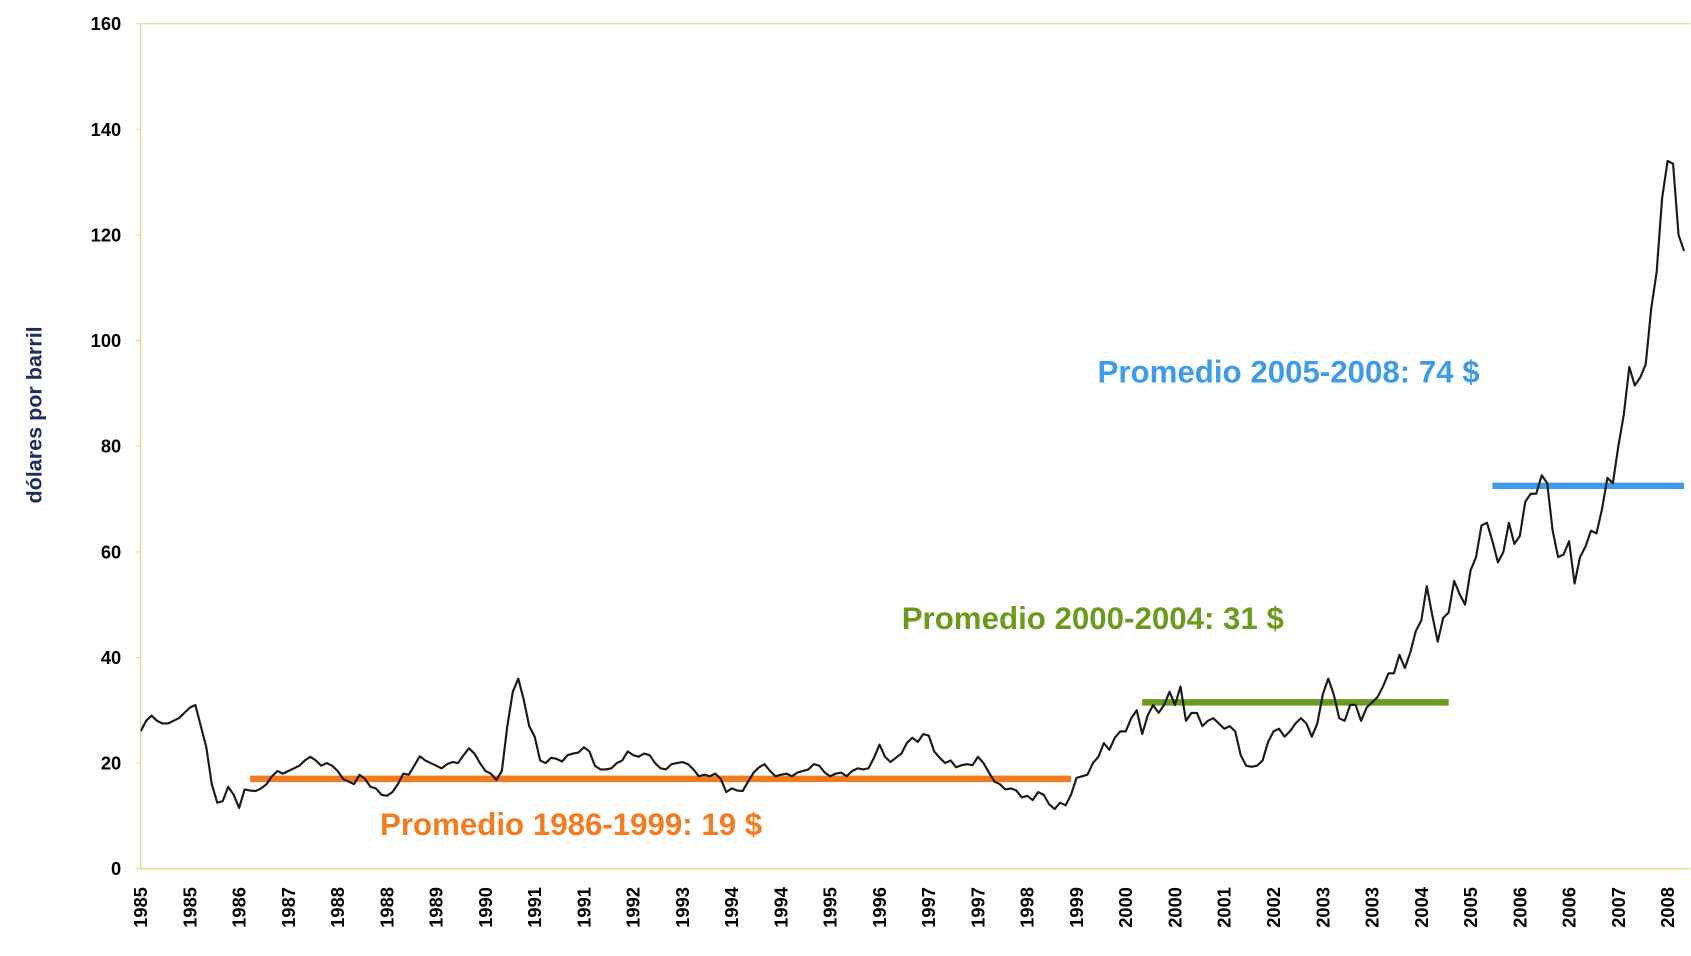 The height and width of the screenshot is (956, 1691). I want to click on y-tick-label: 120, so click(106, 234).